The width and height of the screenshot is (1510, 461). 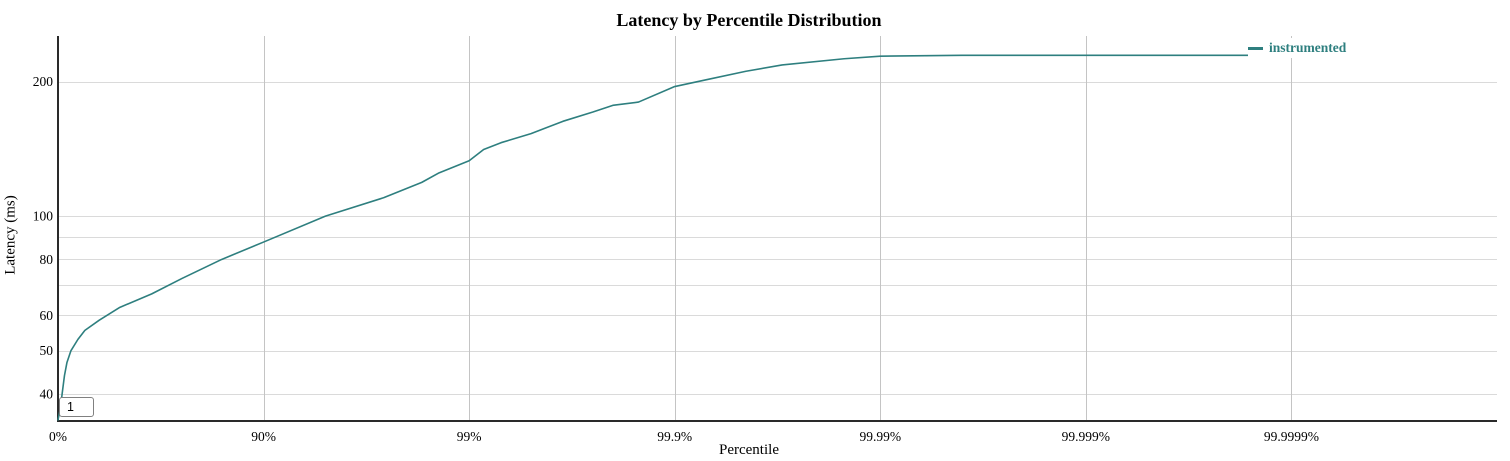 What do you see at coordinates (1291, 436) in the screenshot?
I see `x-tick-label-99.9999%: 99.9999%` at bounding box center [1291, 436].